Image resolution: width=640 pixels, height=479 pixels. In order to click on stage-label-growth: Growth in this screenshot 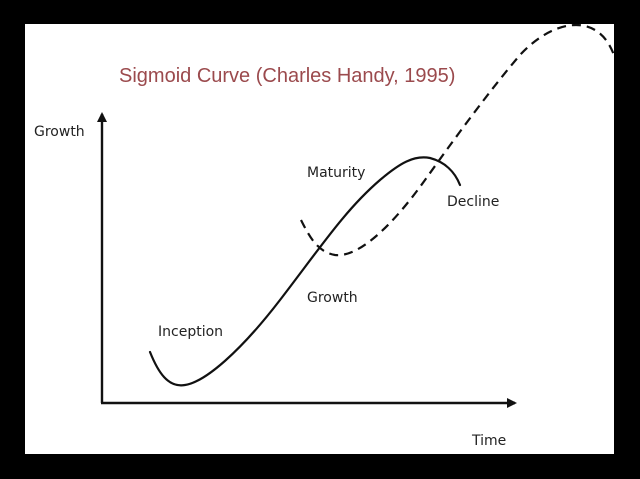, I will do `click(332, 298)`.